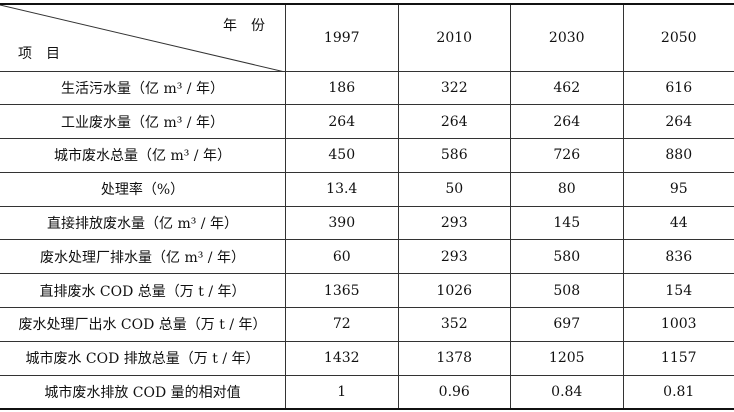 The width and height of the screenshot is (734, 412). I want to click on row-label: 废水处理厂出水 COD 总量（万 t / 年）, so click(143, 324).